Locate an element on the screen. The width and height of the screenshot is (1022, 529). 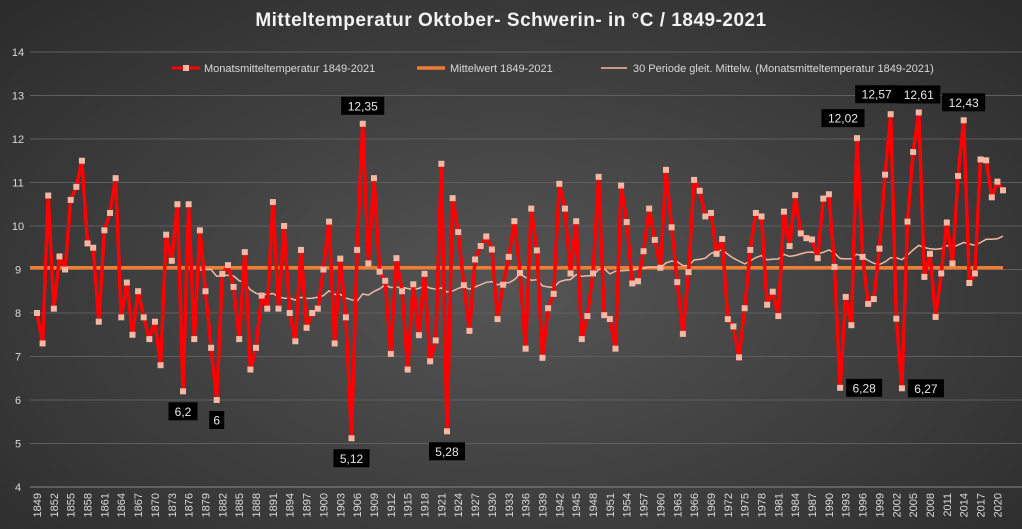
data-point-2015 is located at coordinates (969, 282).